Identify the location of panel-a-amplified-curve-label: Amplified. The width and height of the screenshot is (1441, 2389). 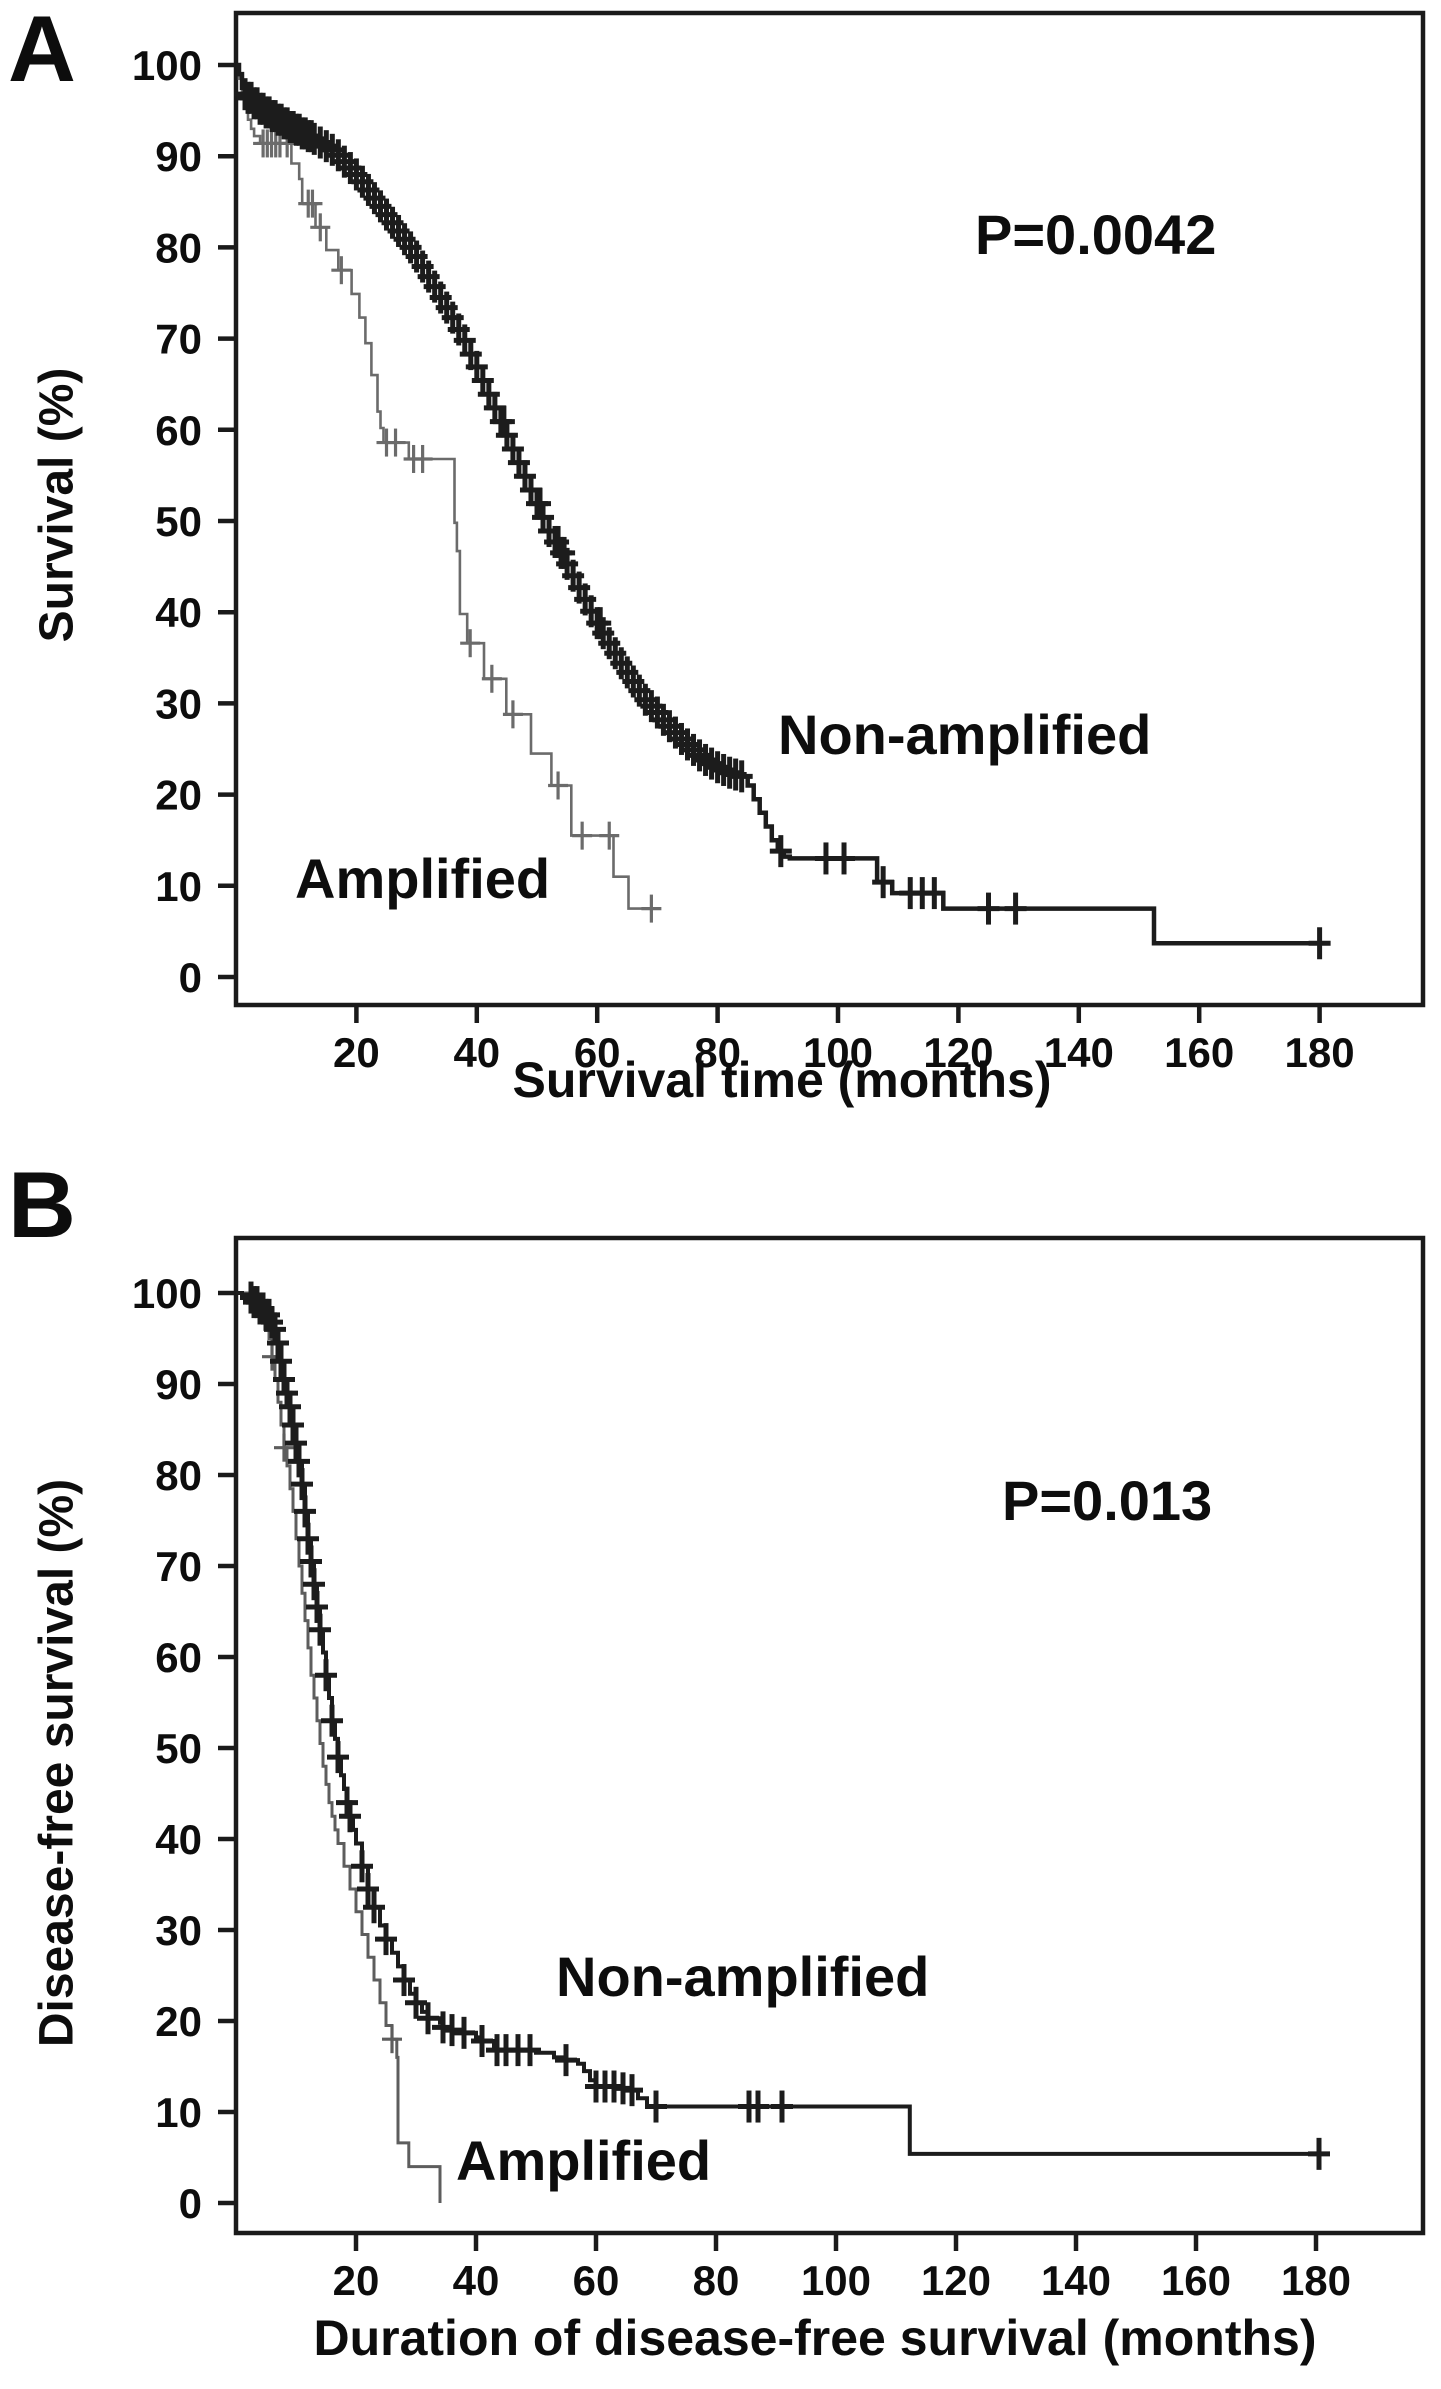
(423, 878).